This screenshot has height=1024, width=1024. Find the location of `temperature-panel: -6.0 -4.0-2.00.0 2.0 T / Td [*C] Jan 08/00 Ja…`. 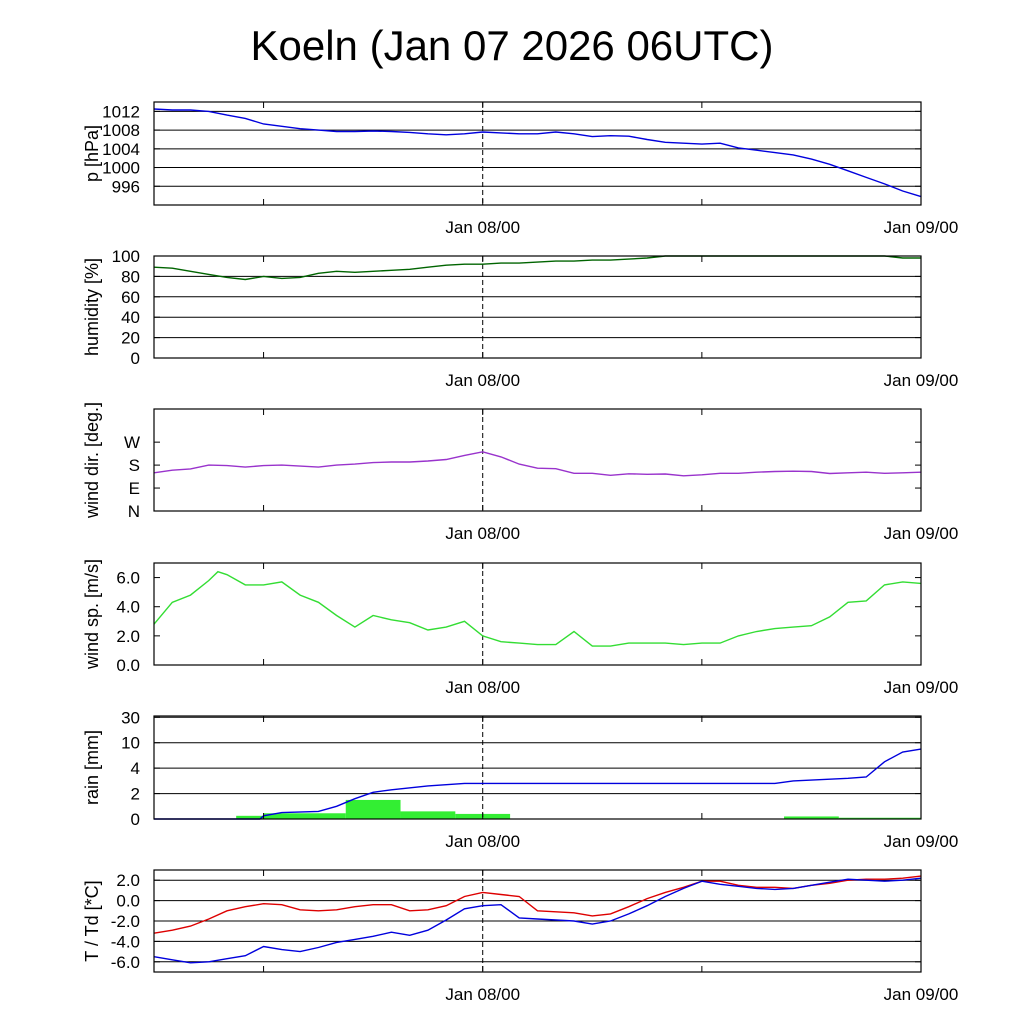

temperature-panel: -6.0 -4.0-2.00.0 2.0 T / Td [*C] Jan 08/00 Ja… is located at coordinates (520, 936).